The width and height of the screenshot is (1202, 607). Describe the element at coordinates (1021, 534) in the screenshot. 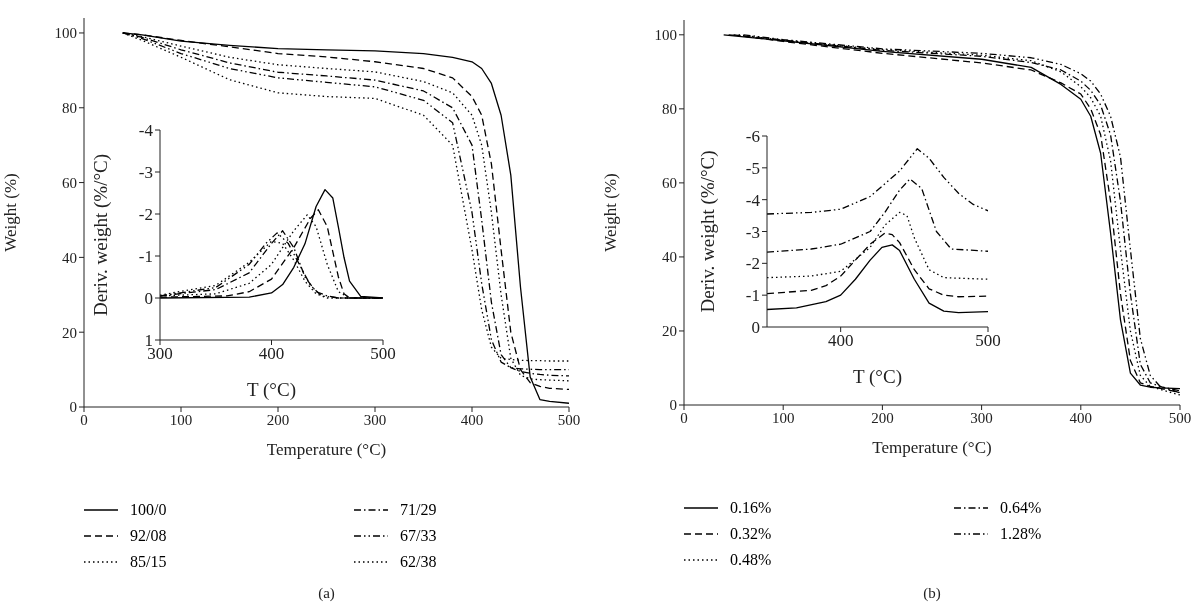

I see `legend-label: 1.28%` at that location.